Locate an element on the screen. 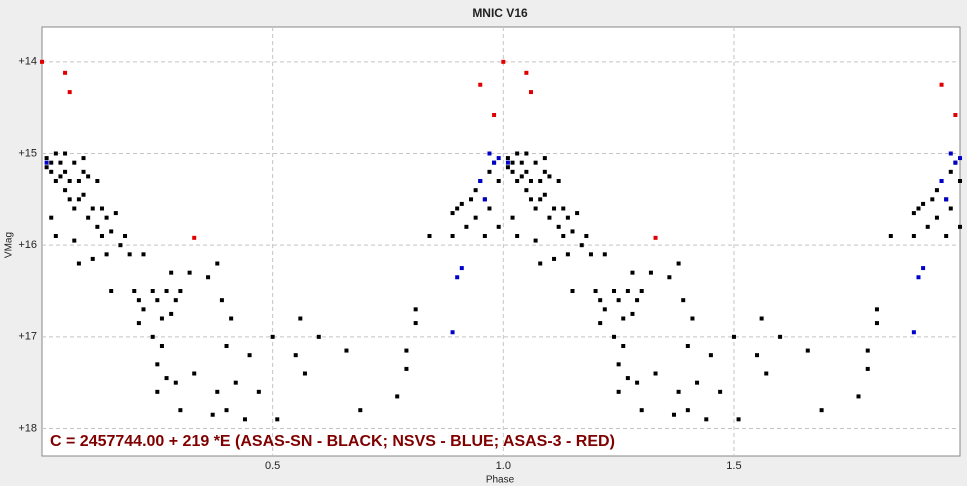  y-tick-label: +14 is located at coordinates (27, 62).